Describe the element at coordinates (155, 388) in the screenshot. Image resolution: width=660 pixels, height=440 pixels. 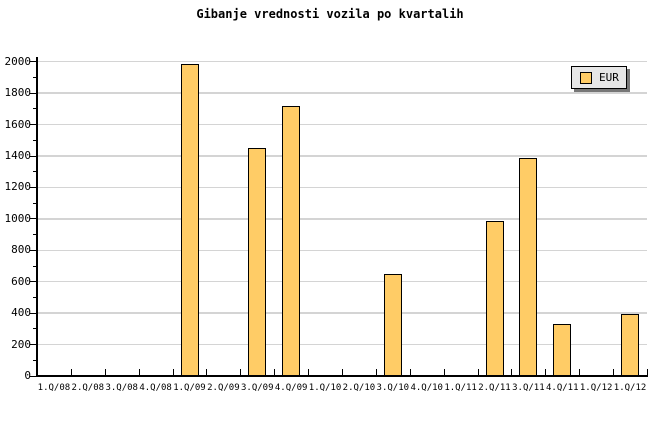
I see `x-axis-label: 4.Q/08` at that location.